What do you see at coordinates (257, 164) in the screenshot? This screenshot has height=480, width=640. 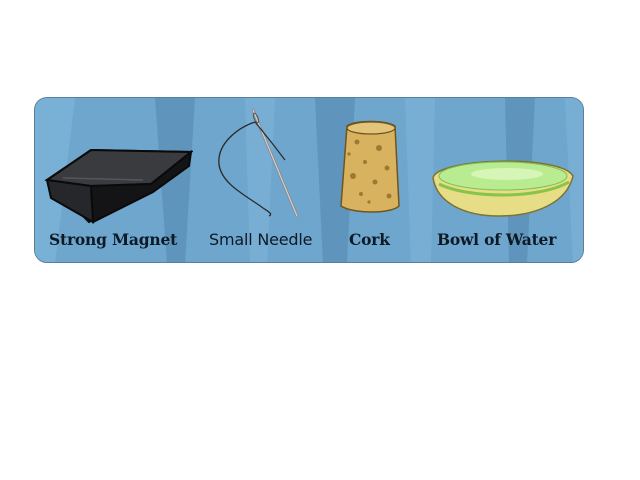 I see `needle-icon` at bounding box center [257, 164].